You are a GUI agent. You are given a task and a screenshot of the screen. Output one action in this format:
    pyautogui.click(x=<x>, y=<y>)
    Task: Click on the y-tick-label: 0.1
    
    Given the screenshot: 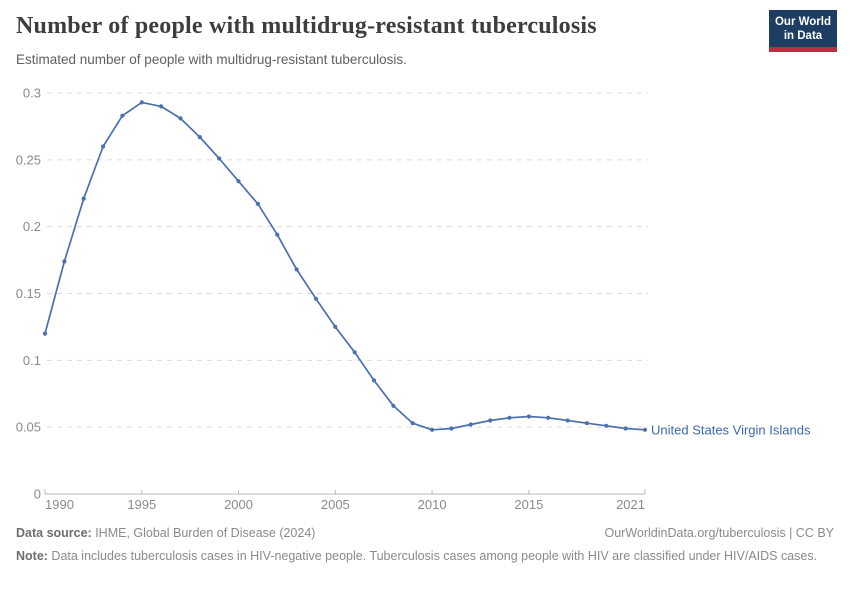 What is the action you would take?
    pyautogui.click(x=32, y=360)
    